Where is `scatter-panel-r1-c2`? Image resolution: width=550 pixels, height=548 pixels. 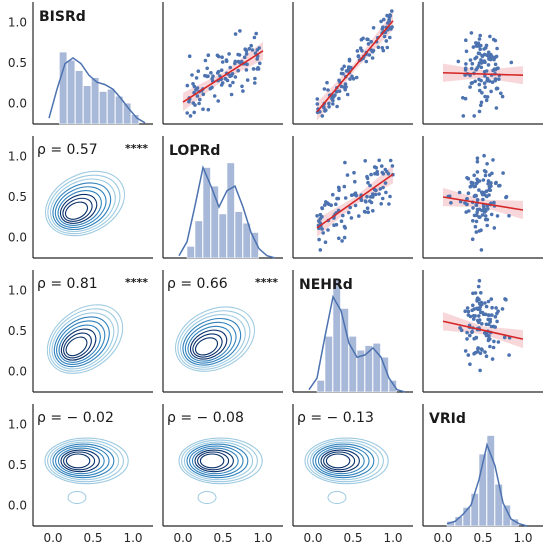
scatter-panel-r1-c2 is located at coordinates (355, 205).